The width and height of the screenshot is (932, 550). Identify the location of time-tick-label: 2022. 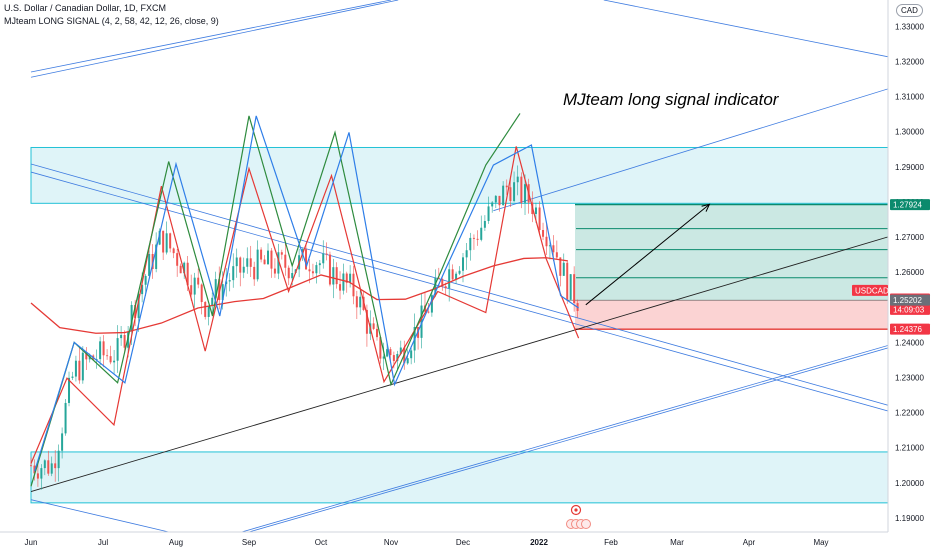
(539, 542).